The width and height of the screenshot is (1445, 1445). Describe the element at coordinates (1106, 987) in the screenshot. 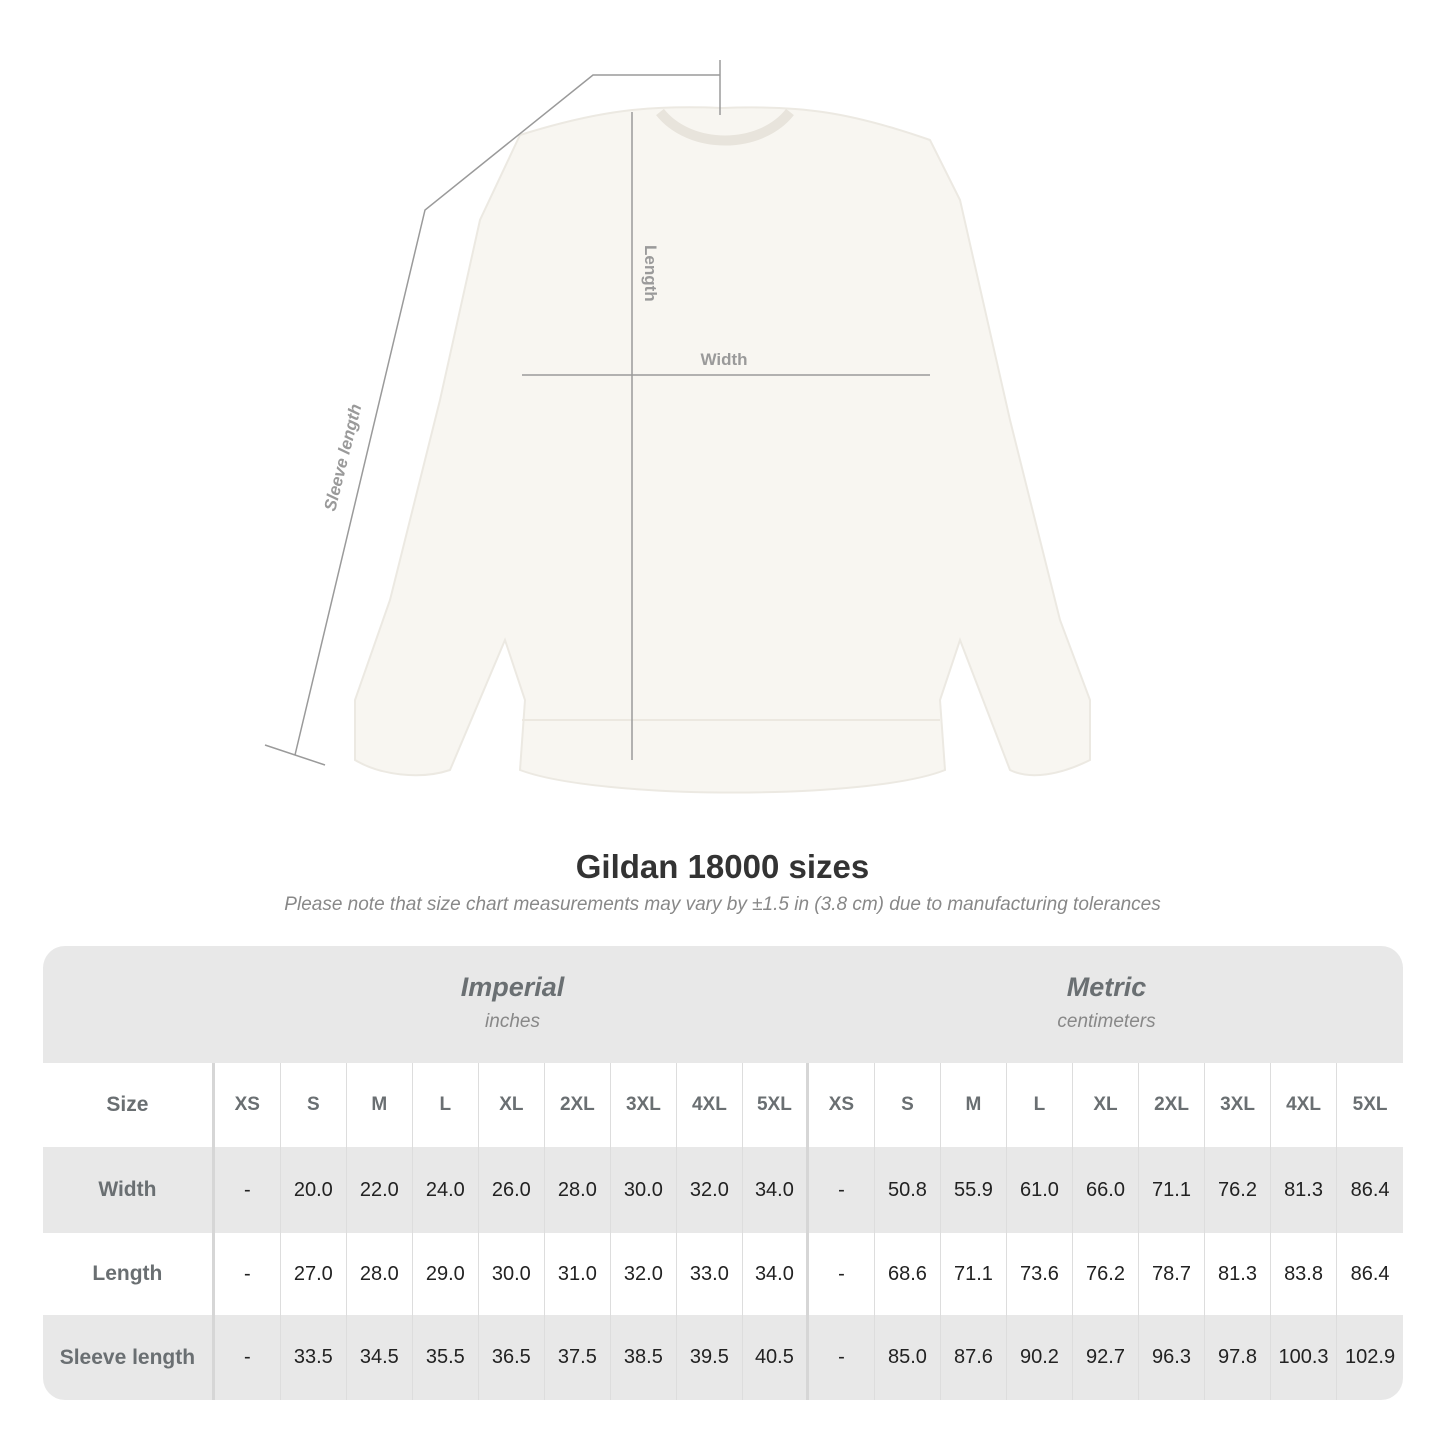

I see `metric-title: Metric` at that location.